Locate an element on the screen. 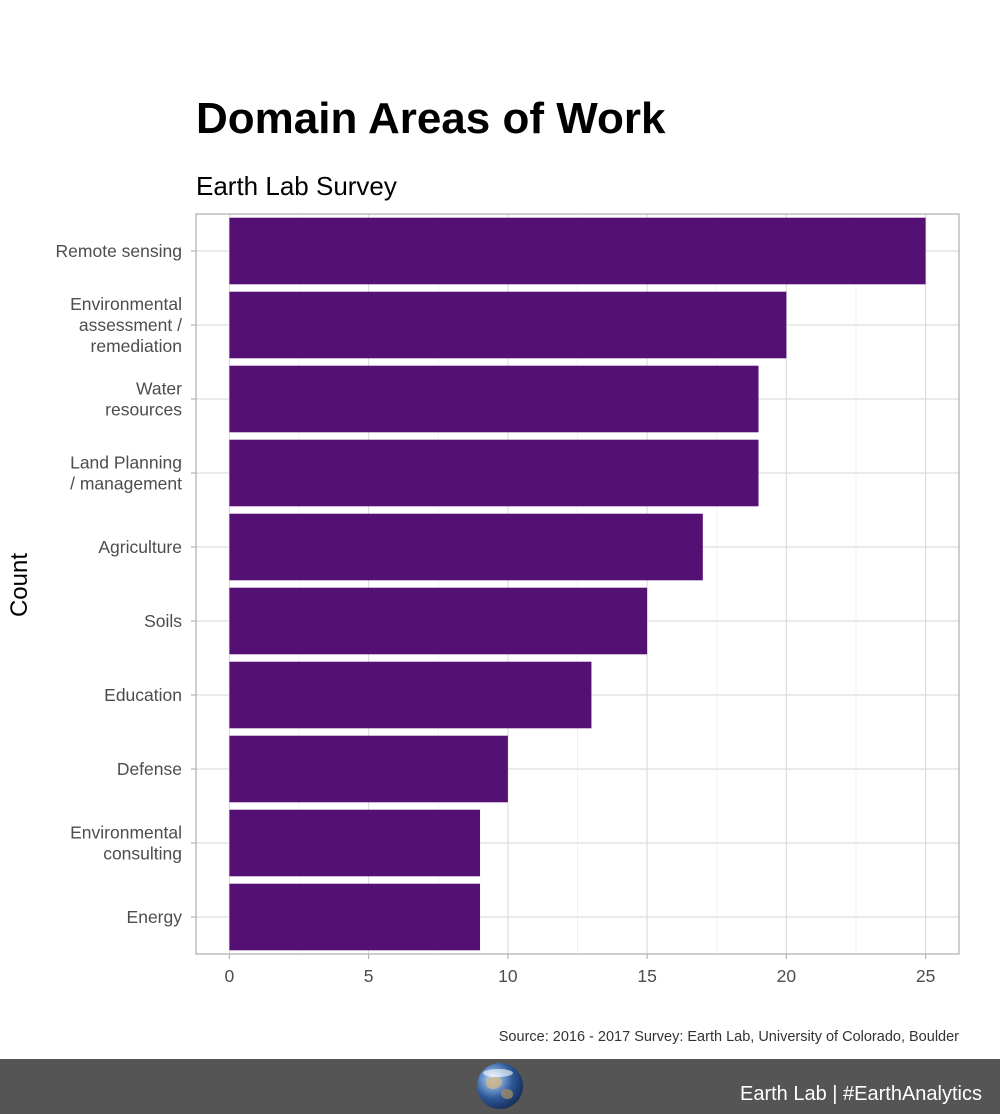 Image resolution: width=1000 pixels, height=1114 pixels. x-tick-label: 15 is located at coordinates (646, 976).